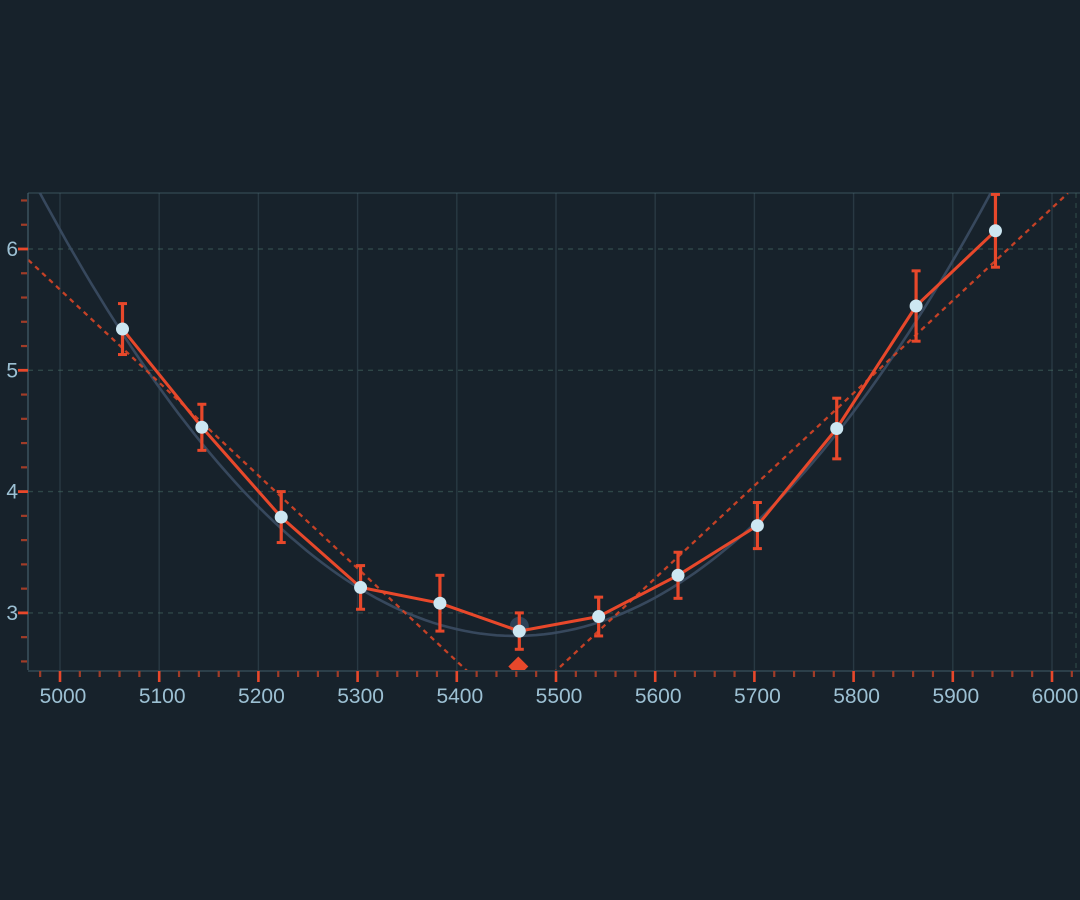 Image resolution: width=1080 pixels, height=900 pixels. I want to click on x-tick-label: 5100, so click(162, 696).